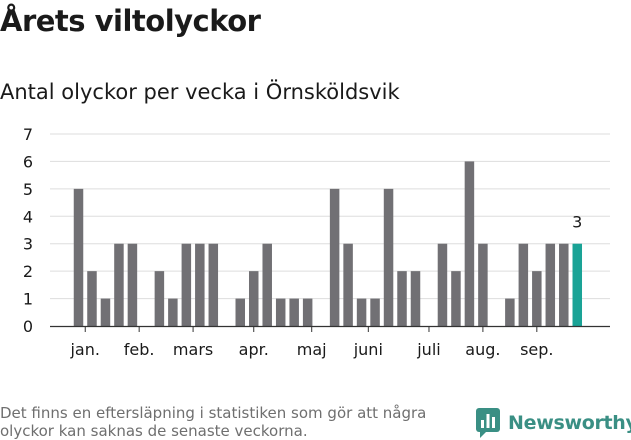 The image size is (631, 440). What do you see at coordinates (536, 349) in the screenshot?
I see `x-tick-label: sep.` at bounding box center [536, 349].